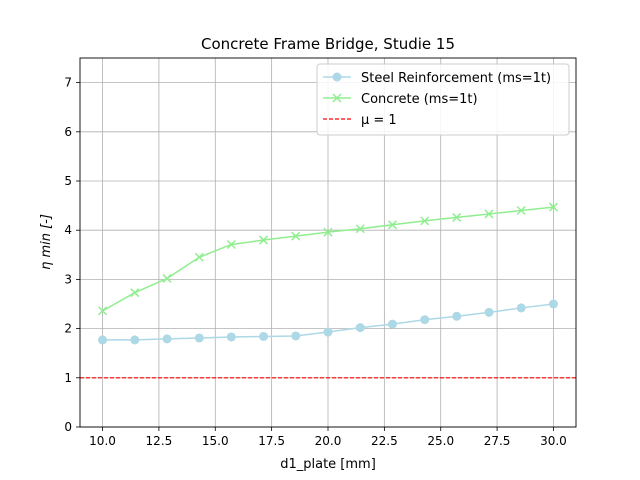 The height and width of the screenshot is (480, 640). What do you see at coordinates (68, 230) in the screenshot?
I see `y-tick-label: 4` at bounding box center [68, 230].